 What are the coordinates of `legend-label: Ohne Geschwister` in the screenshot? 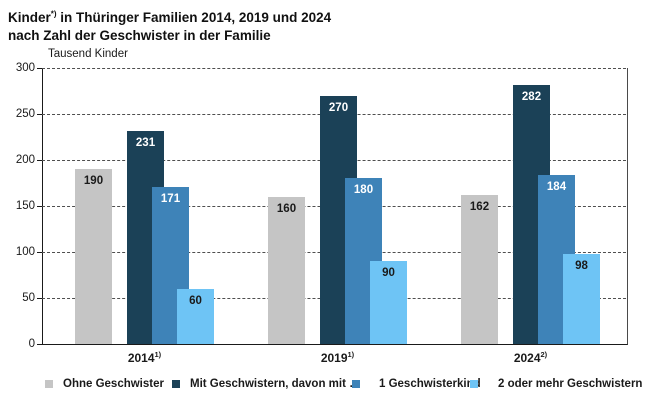 It's located at (113, 384).